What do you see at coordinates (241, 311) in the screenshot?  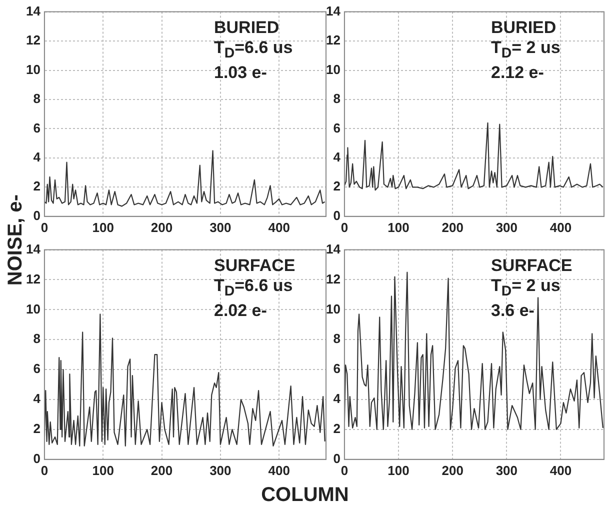 I see `annotation: 2.02 e-` at bounding box center [241, 311].